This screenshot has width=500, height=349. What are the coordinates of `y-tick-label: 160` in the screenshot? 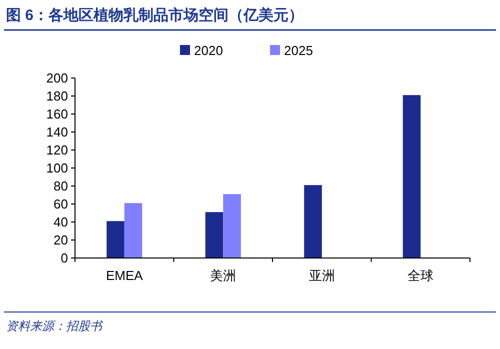 It's located at (57, 114).